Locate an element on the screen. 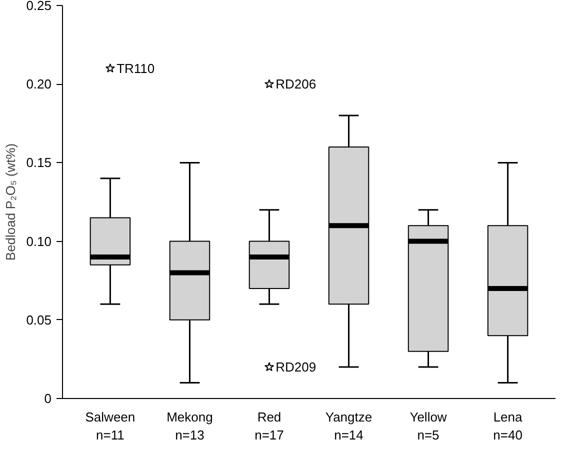  x-tick-label: Yangtze n=14 is located at coordinates (348, 426).